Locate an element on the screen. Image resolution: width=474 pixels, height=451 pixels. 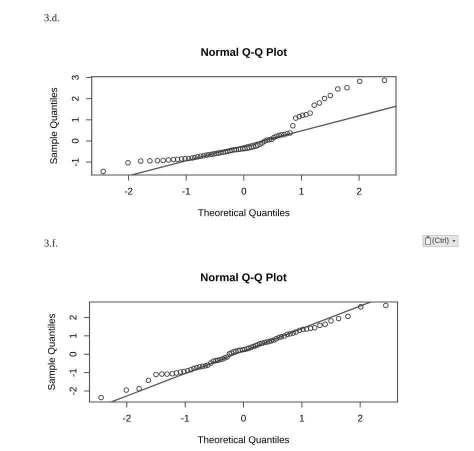
y-tick-label: -2 is located at coordinates (73, 391).